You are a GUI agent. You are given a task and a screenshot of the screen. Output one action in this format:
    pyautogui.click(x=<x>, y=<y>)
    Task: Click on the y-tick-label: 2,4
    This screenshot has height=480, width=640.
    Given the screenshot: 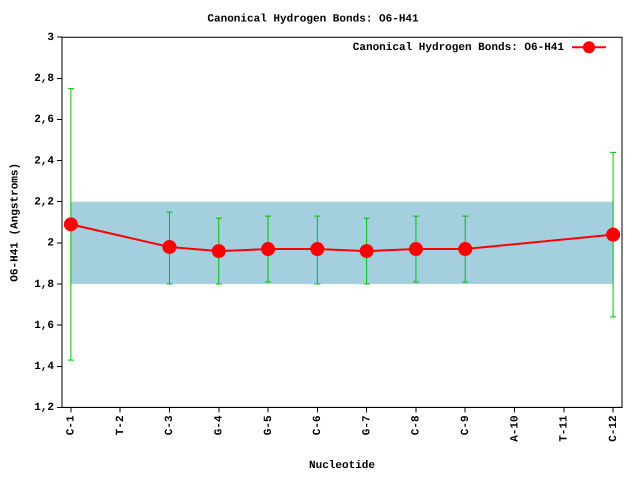 What is the action you would take?
    pyautogui.click(x=44, y=161)
    